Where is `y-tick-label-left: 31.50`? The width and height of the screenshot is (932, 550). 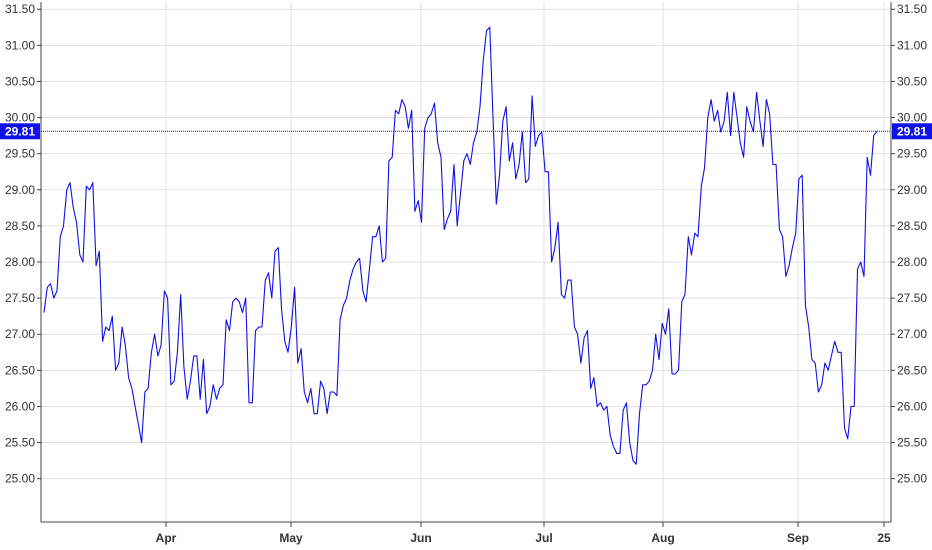
y-tick-label-left: 31.50 is located at coordinates (20, 9).